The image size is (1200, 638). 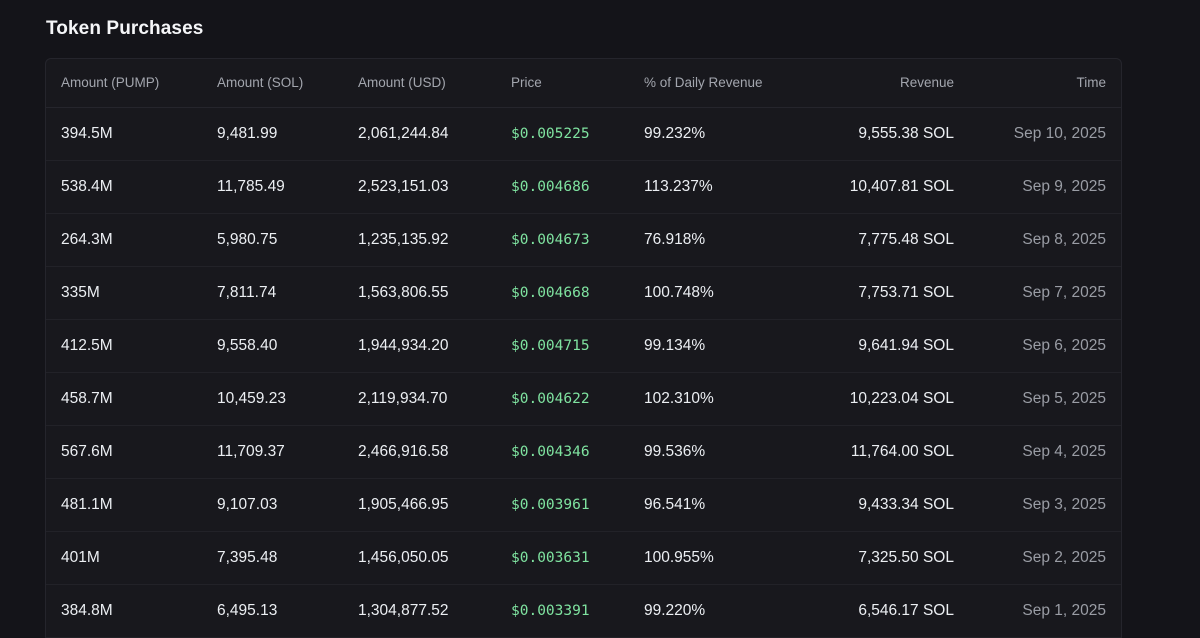 I want to click on cell-price: $0.003631, so click(x=562, y=558).